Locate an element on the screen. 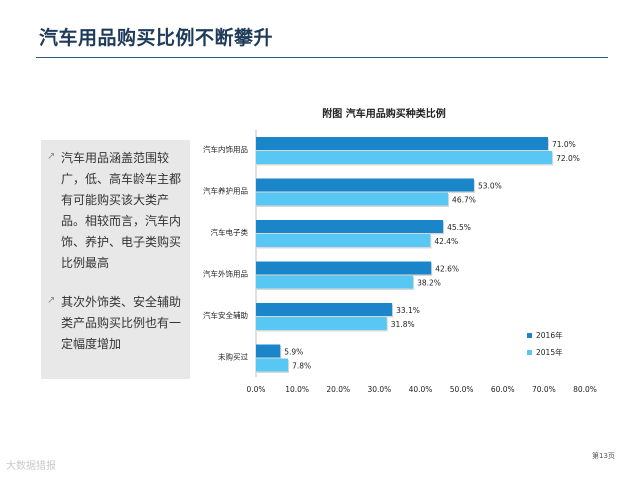 This screenshot has width=640, height=478. page-title: 汽车用品购买比例不断攀升 is located at coordinates (156, 38).